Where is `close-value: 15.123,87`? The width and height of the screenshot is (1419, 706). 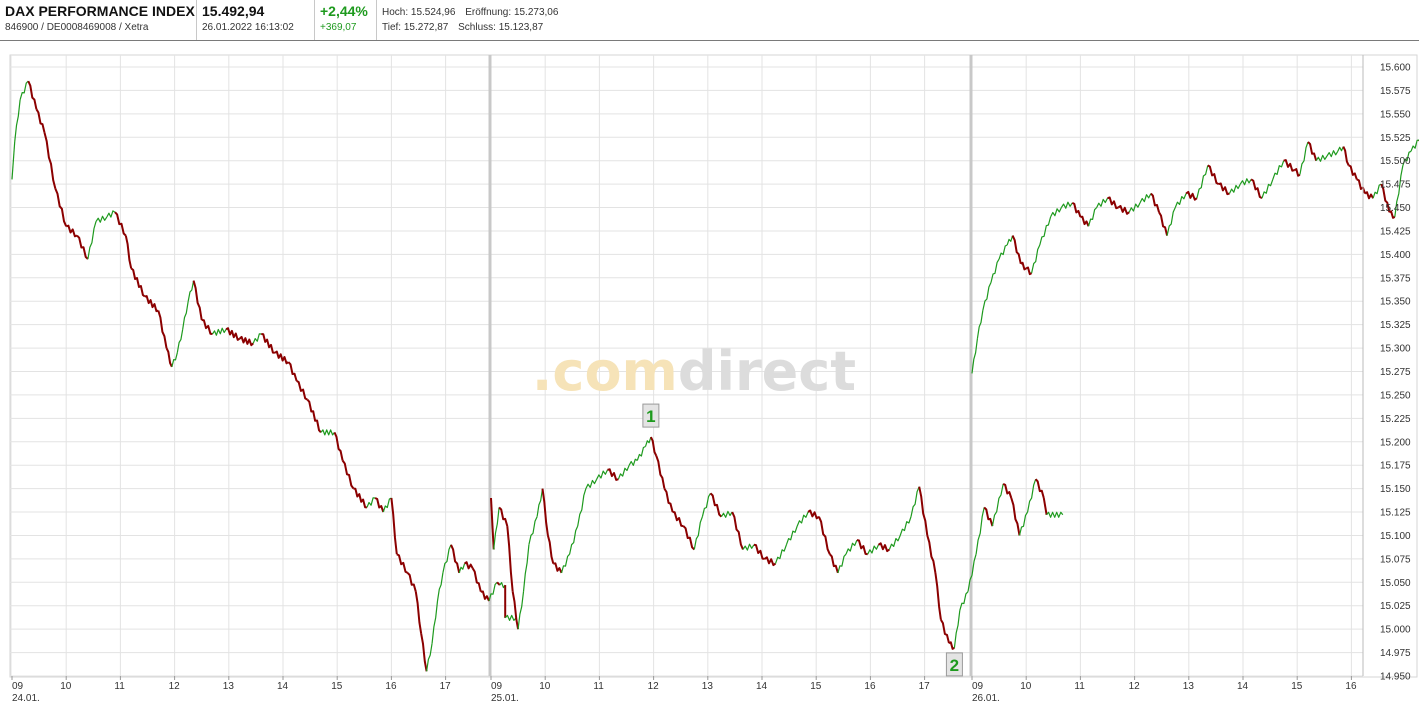
close-value: 15.123,87 is located at coordinates (521, 27).